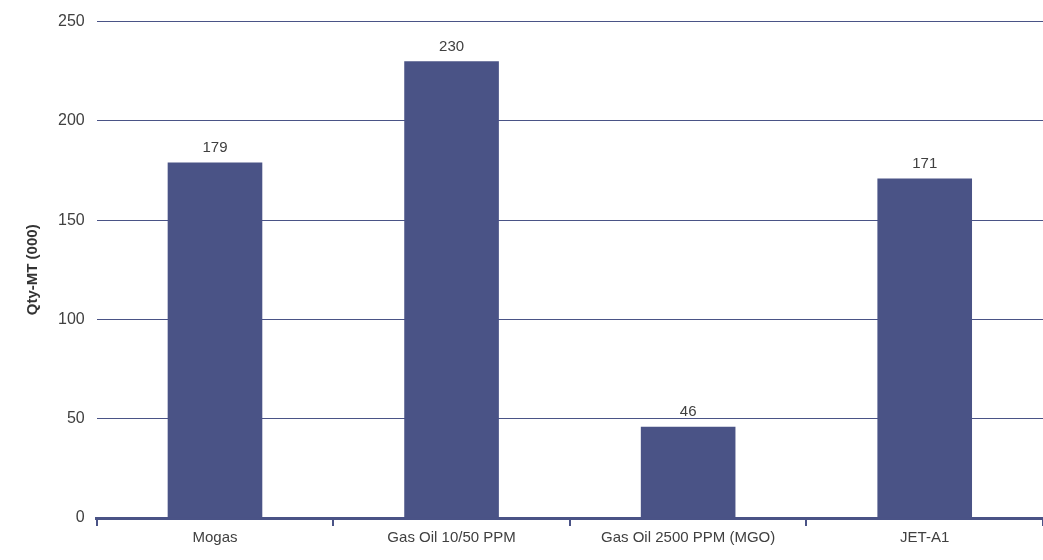 The height and width of the screenshot is (560, 1043). I want to click on y-tick-label: 100, so click(71, 318).